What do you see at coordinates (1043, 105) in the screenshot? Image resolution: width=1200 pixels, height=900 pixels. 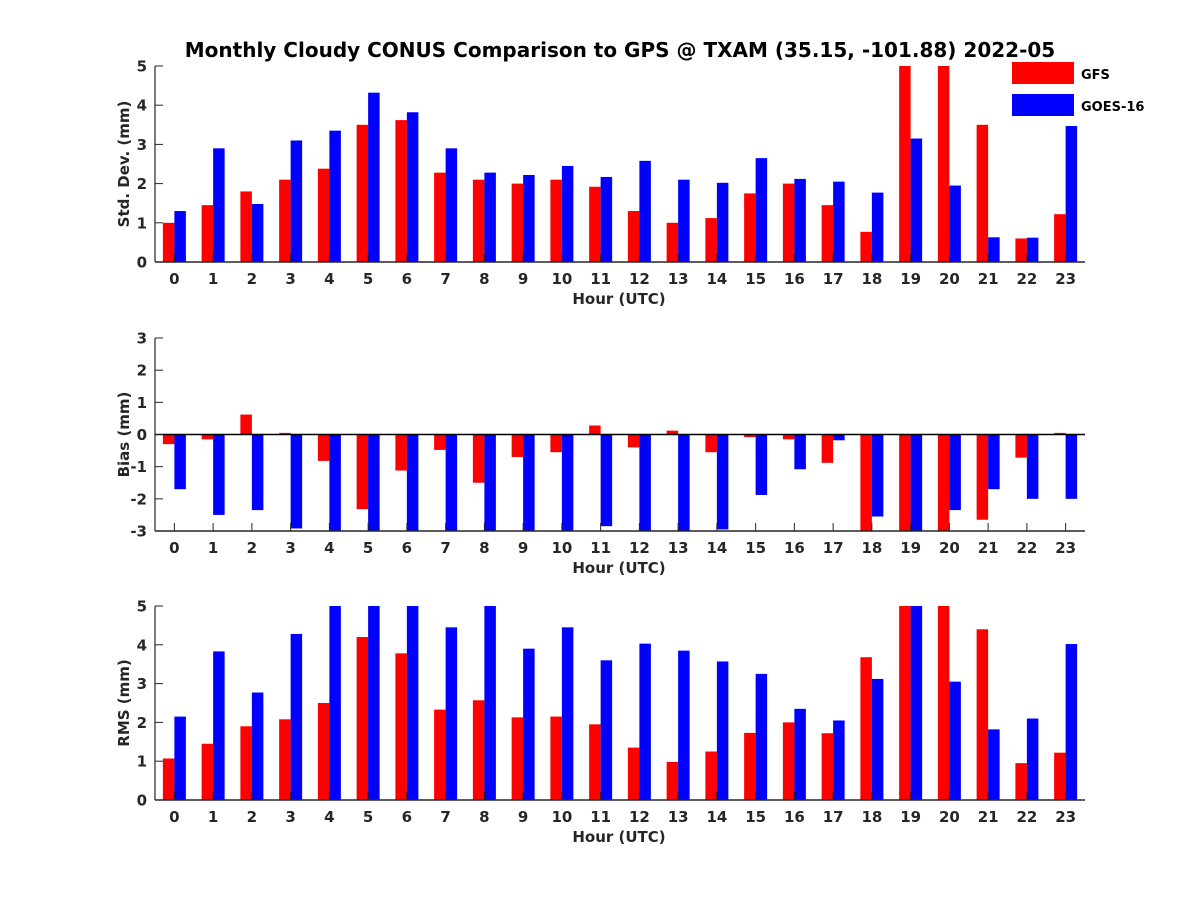 I see `legend-swatch-goes16` at bounding box center [1043, 105].